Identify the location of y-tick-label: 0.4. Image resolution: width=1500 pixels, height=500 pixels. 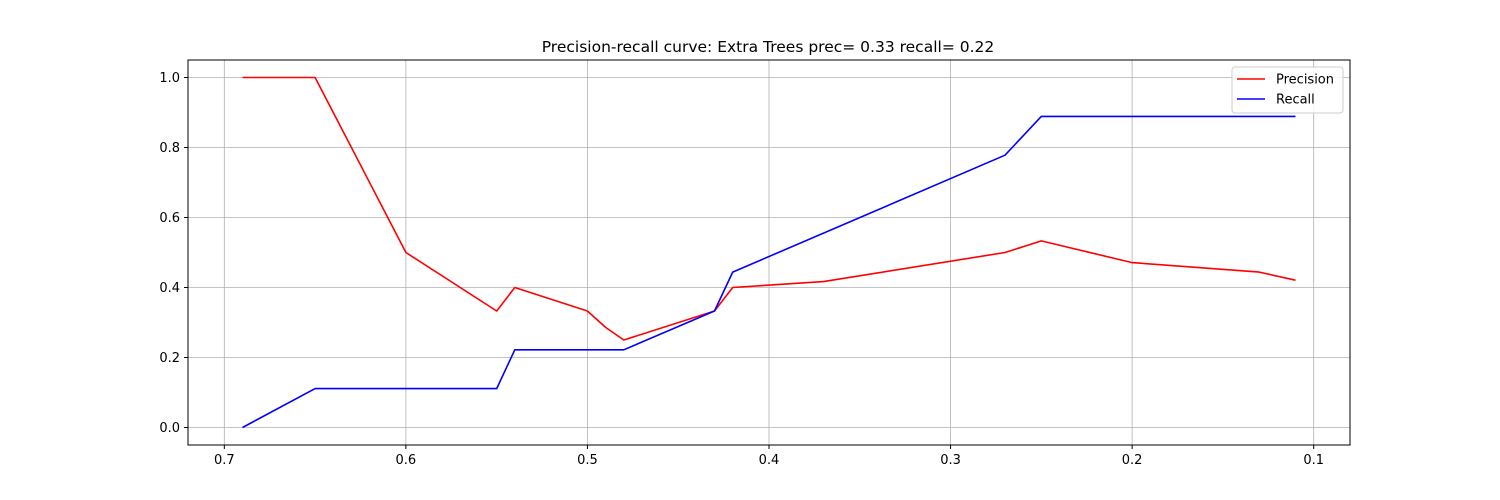
(169, 288).